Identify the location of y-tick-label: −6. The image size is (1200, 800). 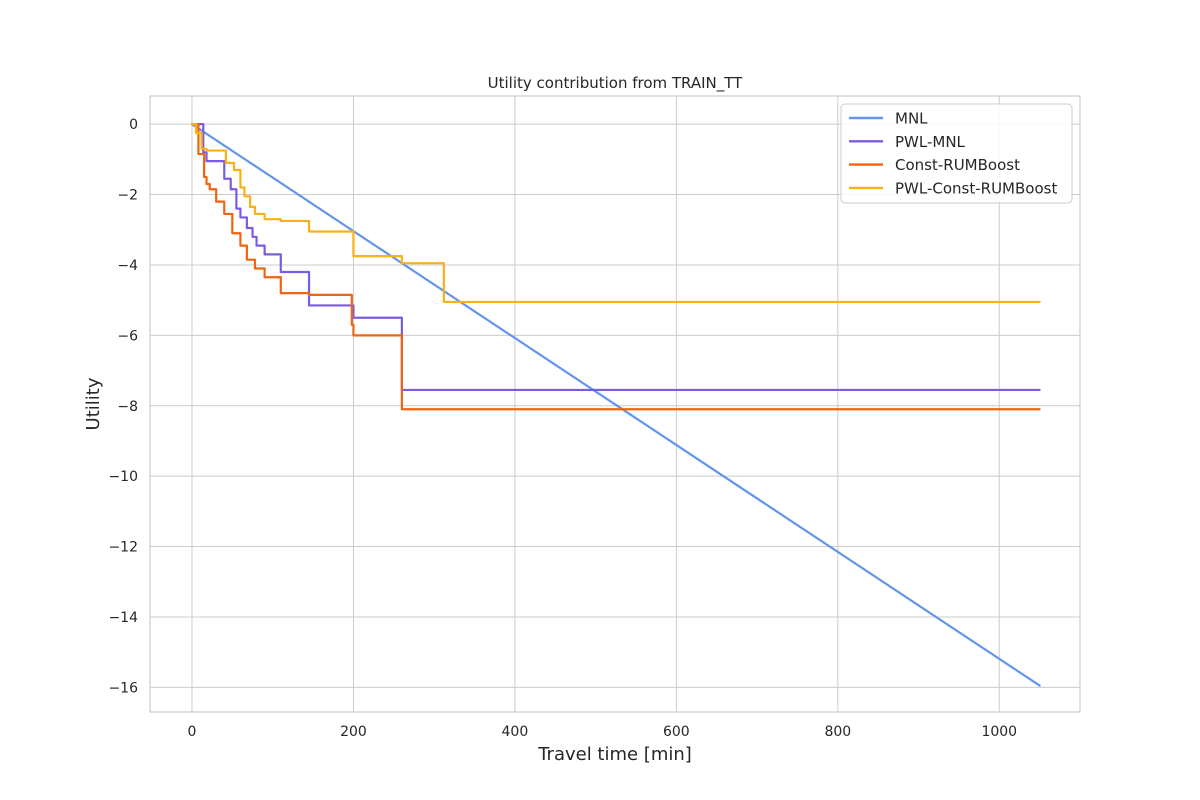
(127, 336).